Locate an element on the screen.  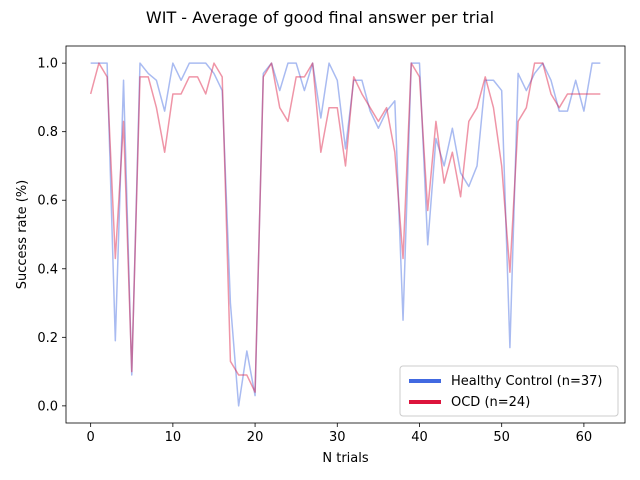
y-tick-label: 0.0 is located at coordinates (47, 406).